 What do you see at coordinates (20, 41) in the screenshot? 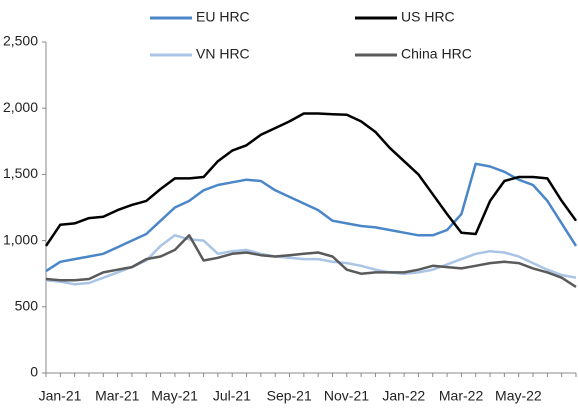
I see `y-tick-label: 2,500` at bounding box center [20, 41].